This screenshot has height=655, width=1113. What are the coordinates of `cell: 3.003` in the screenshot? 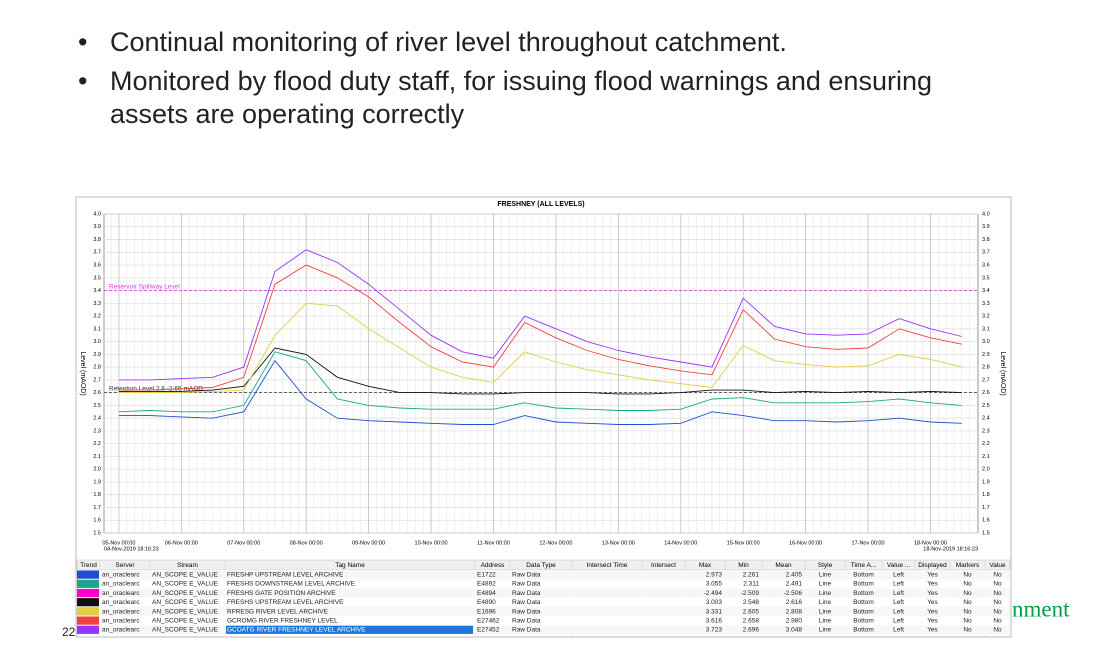 It's located at (714, 602).